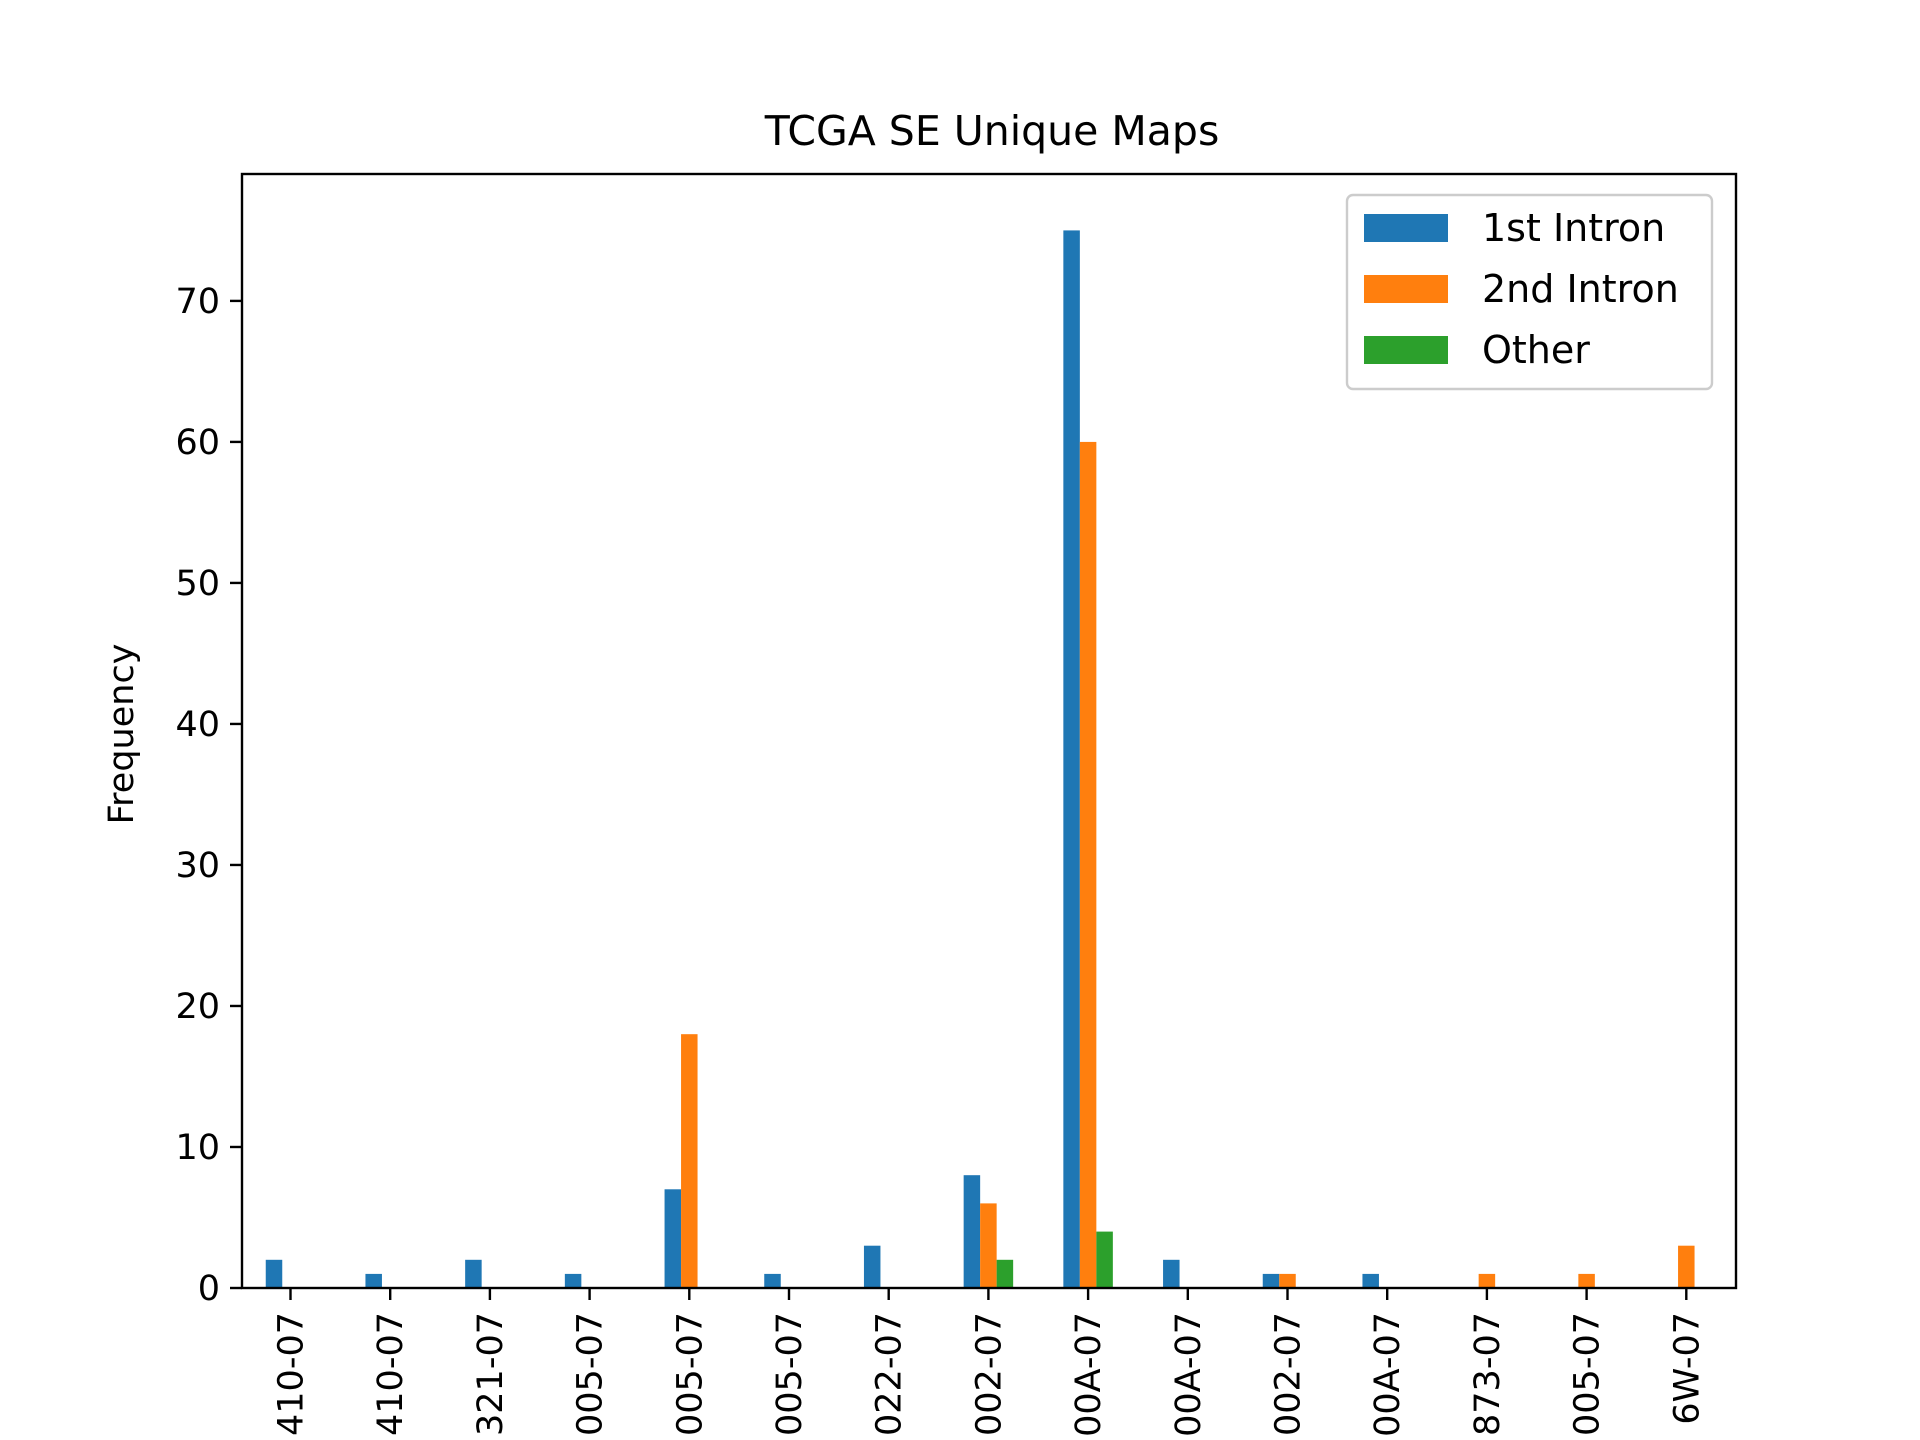  I want to click on y-tick-label: 10, so click(197, 1148).